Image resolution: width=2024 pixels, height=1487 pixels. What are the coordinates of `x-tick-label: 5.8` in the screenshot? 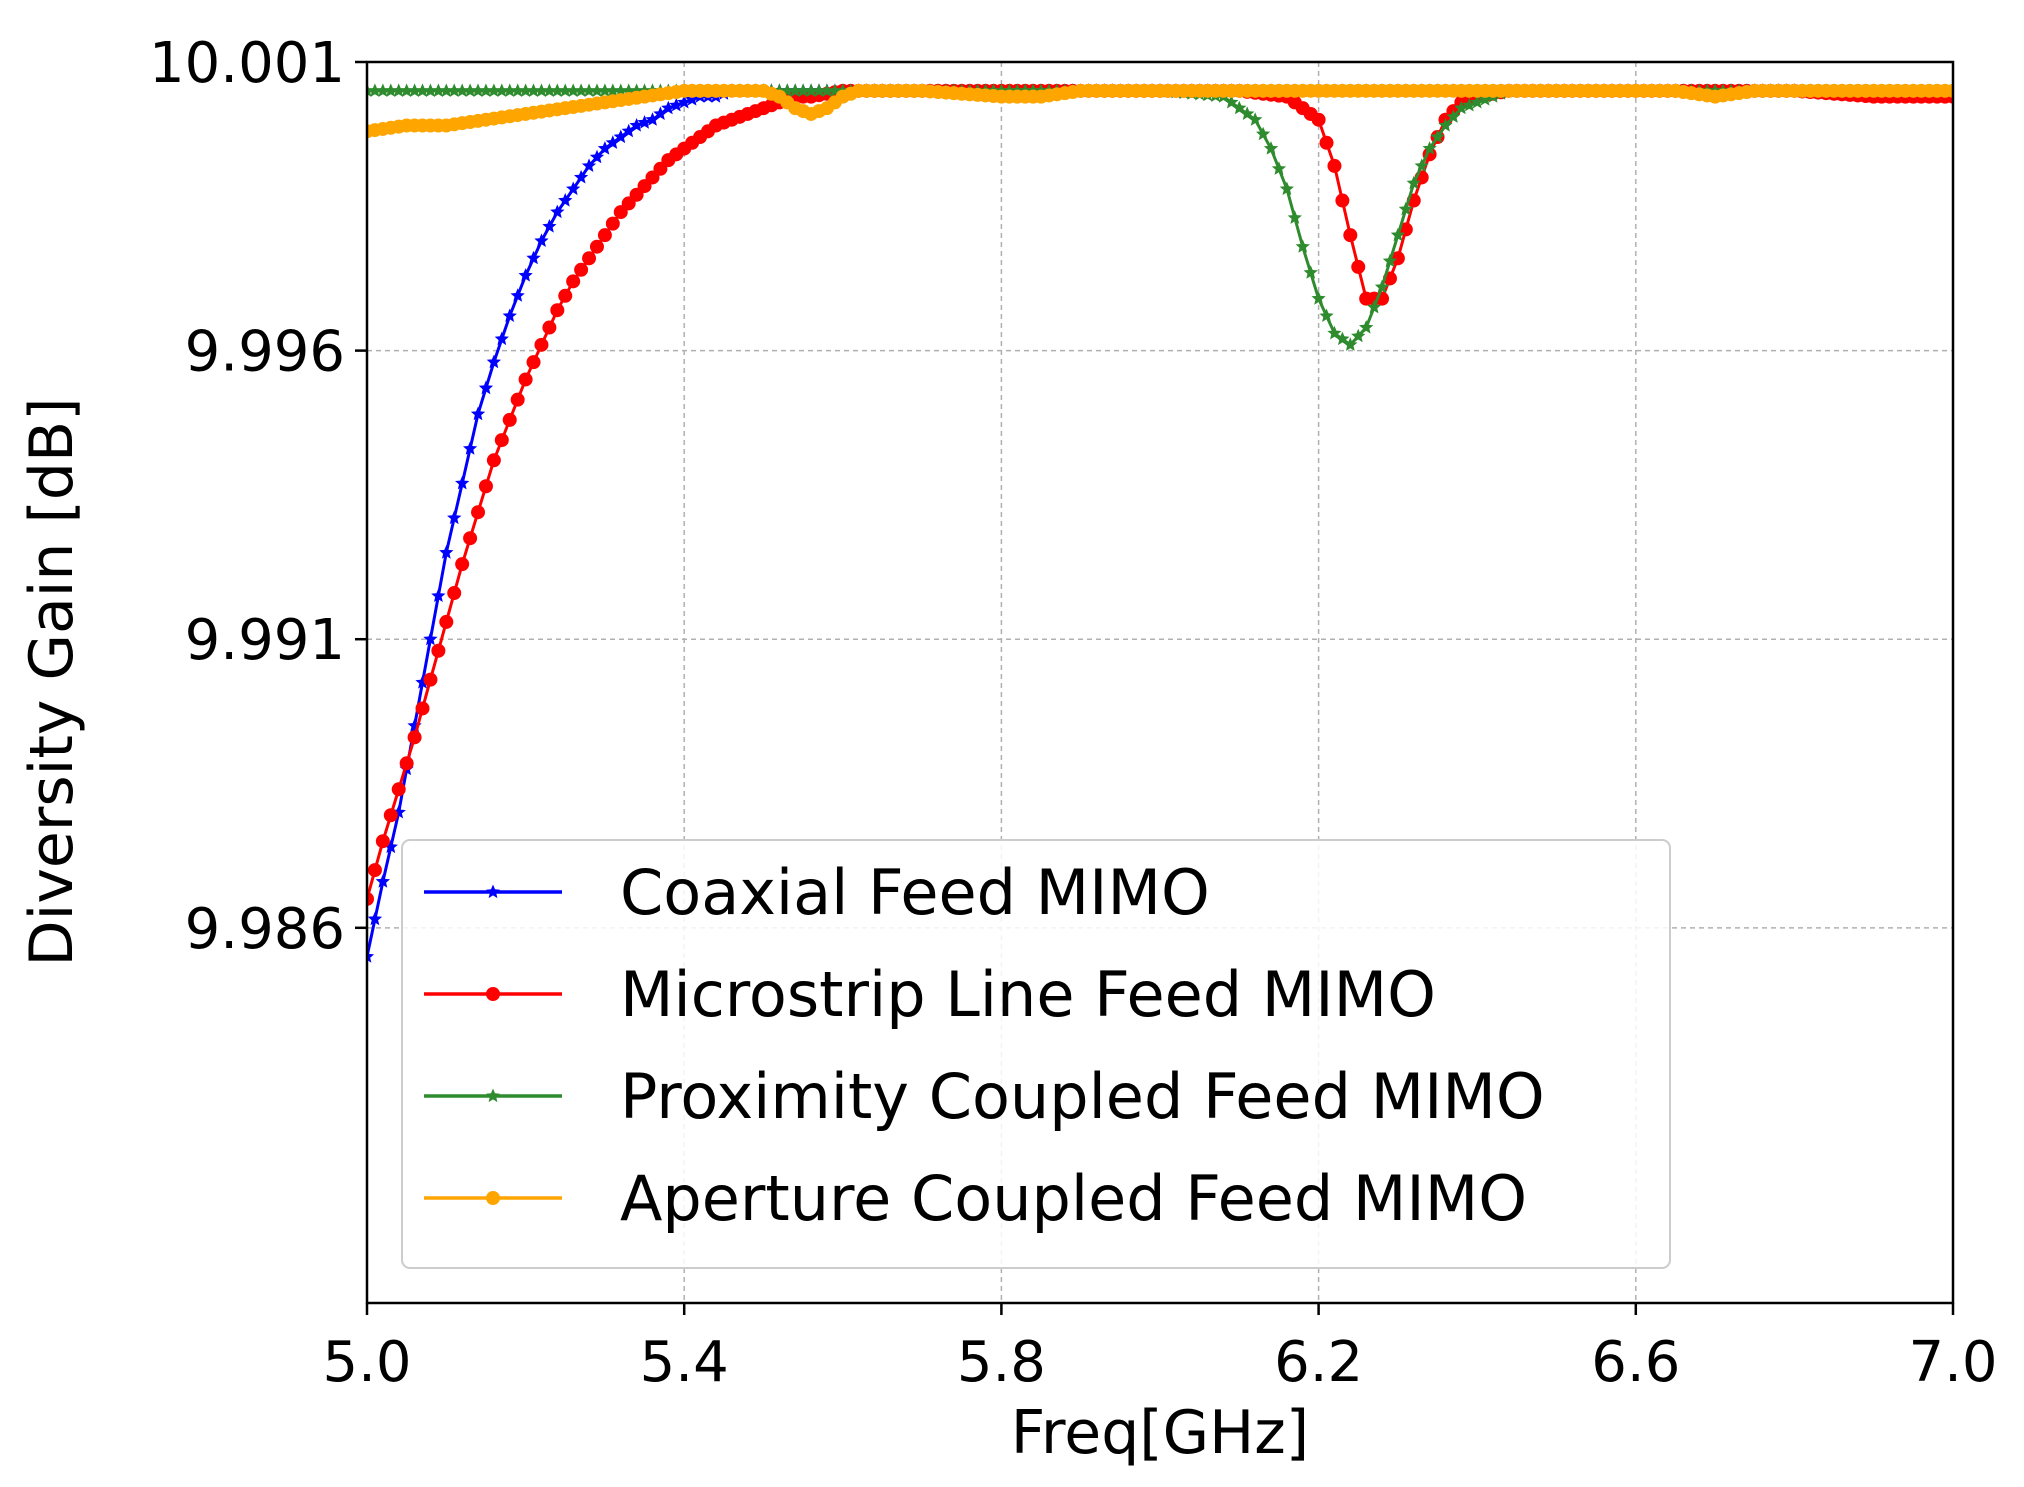 It's located at (1001, 1362).